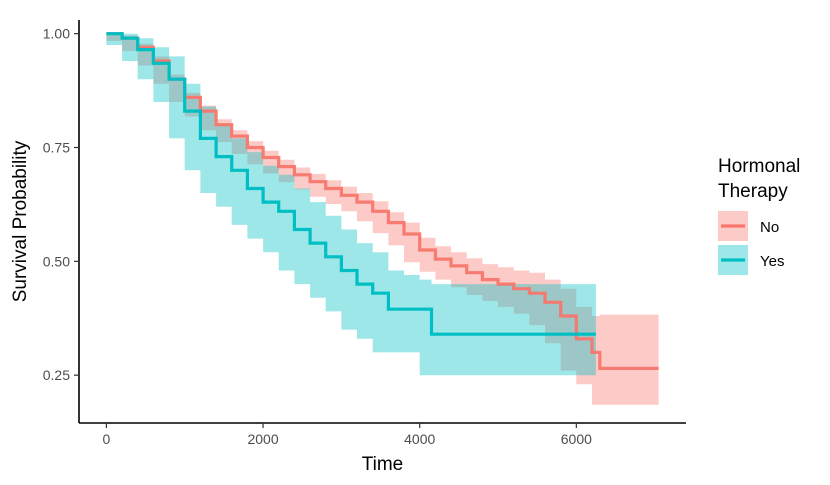  Describe the element at coordinates (772, 261) in the screenshot. I see `legend-label-yes: Yes` at that location.